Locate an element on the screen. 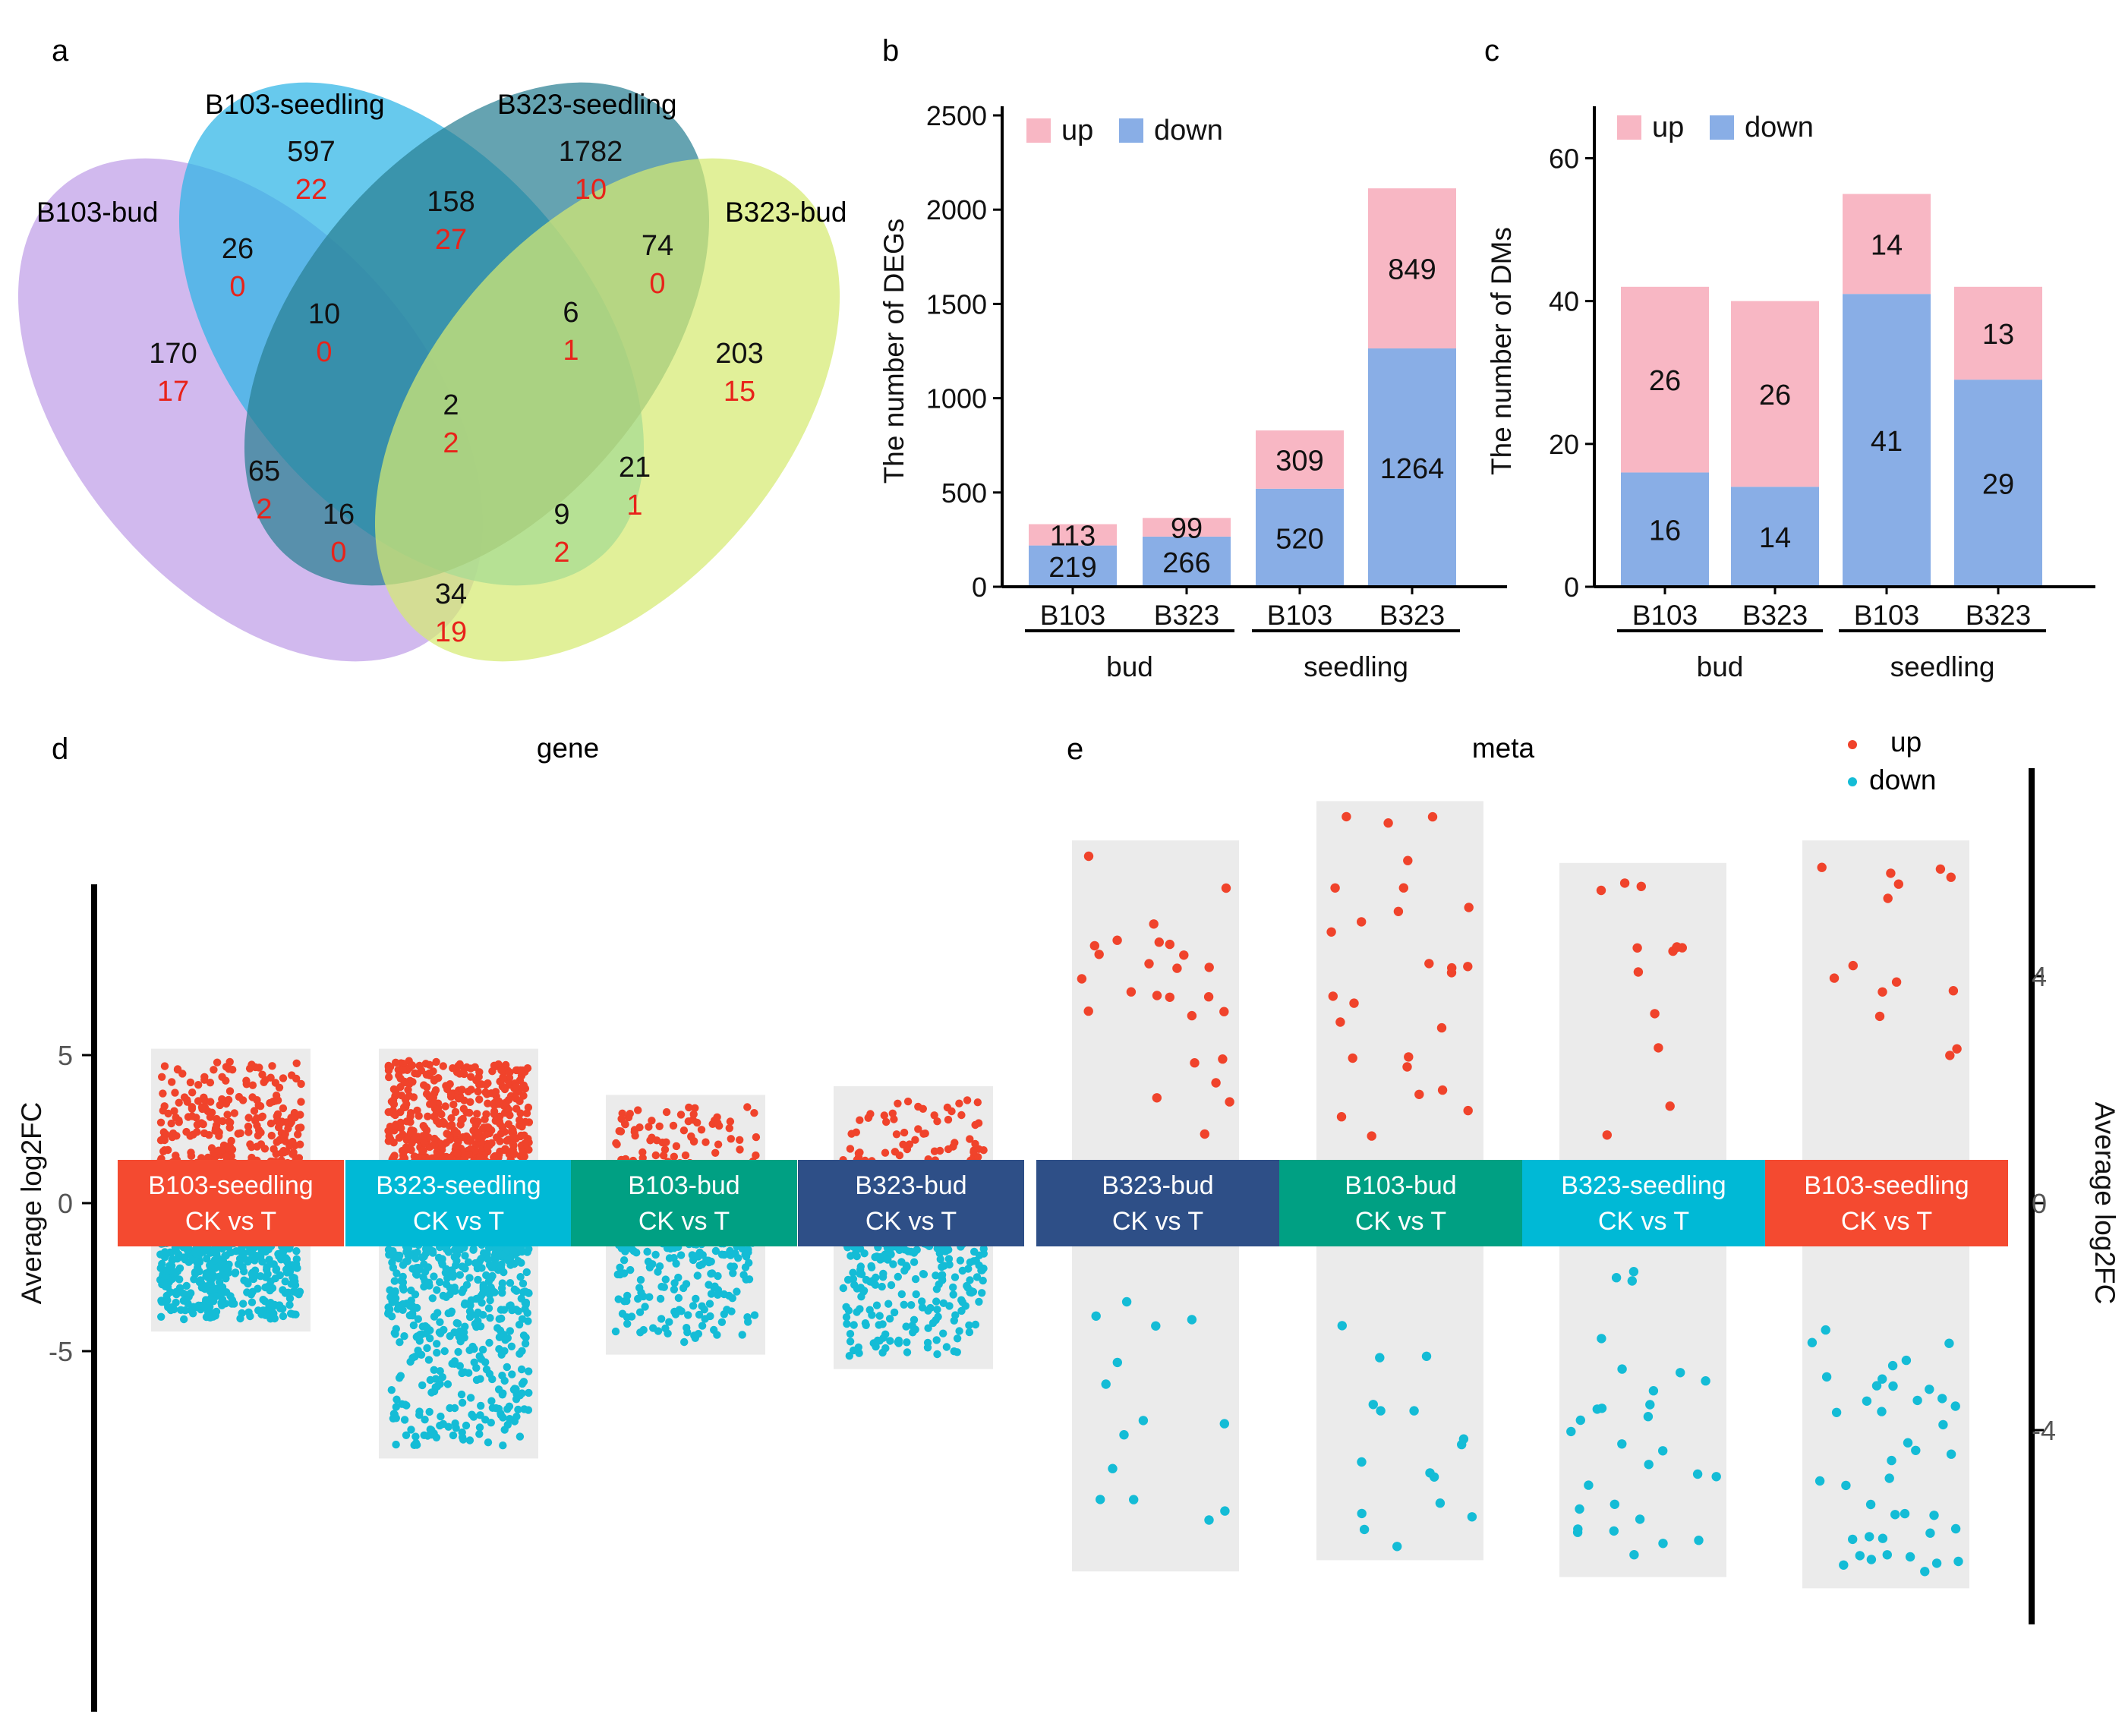 The image size is (2125, 1736). venn-region-count: 203 is located at coordinates (739, 354).